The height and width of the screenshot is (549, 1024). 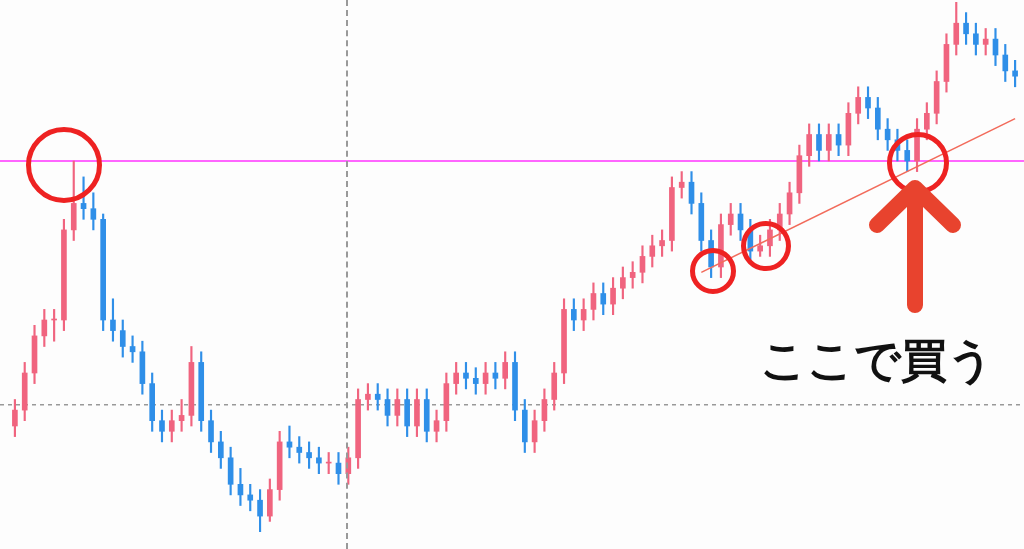 I want to click on annotation: ここで買う, so click(x=877, y=360).